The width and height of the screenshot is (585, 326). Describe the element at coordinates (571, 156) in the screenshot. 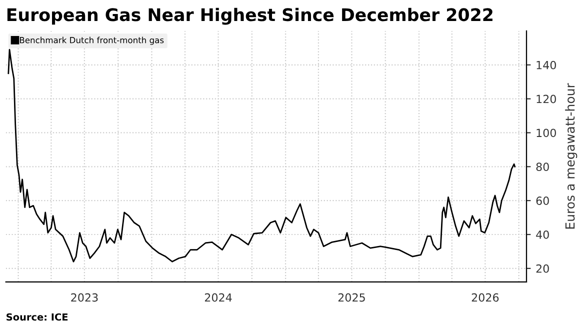

I see `y-axis-title: Euros a megawatt-hour` at that location.